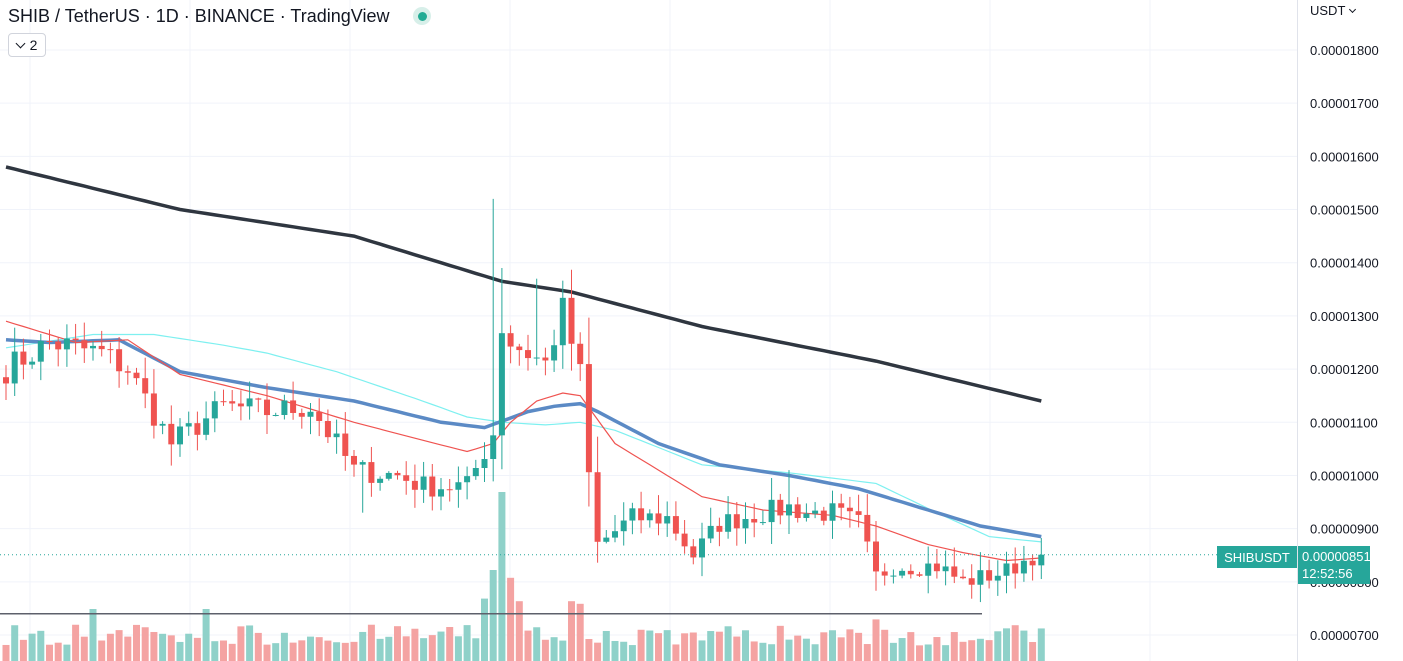  Describe the element at coordinates (1336, 556) in the screenshot. I see `last-price-value: 0.00000851` at that location.